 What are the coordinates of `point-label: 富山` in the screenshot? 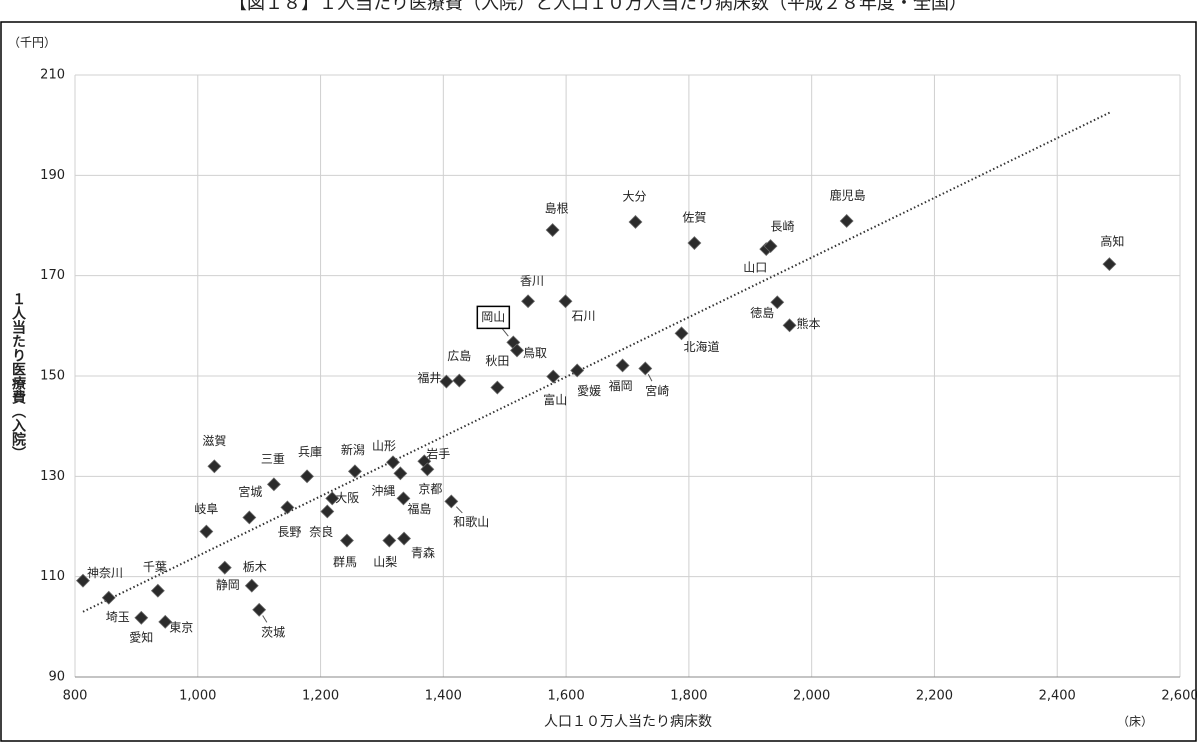 It's located at (555, 399).